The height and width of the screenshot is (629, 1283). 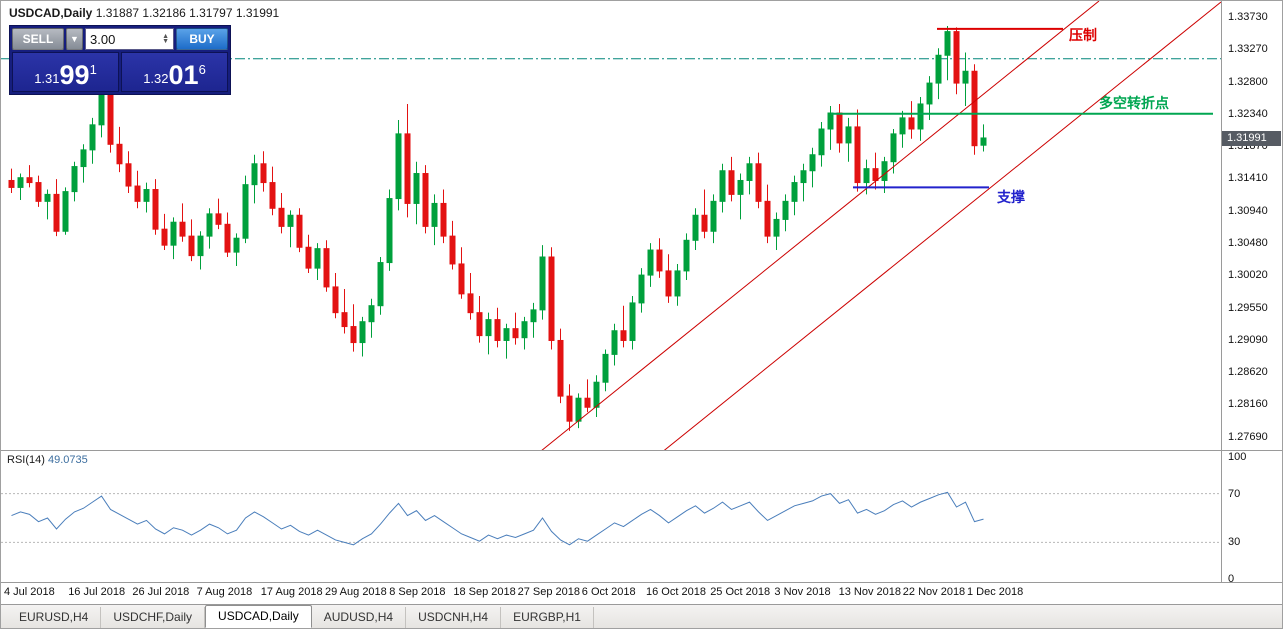 I want to click on sell-button: SELL, so click(x=38, y=39).